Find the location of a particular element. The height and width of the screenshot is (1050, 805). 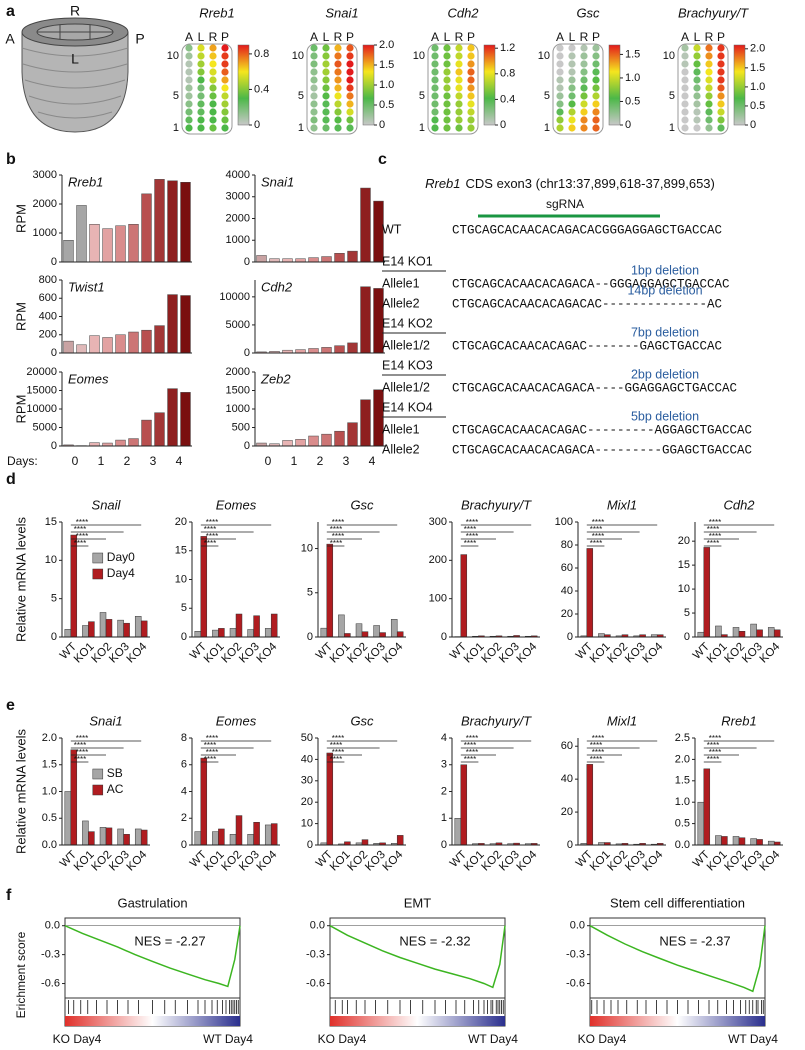

y-tick-label: 20000 is located at coordinates (41, 372).